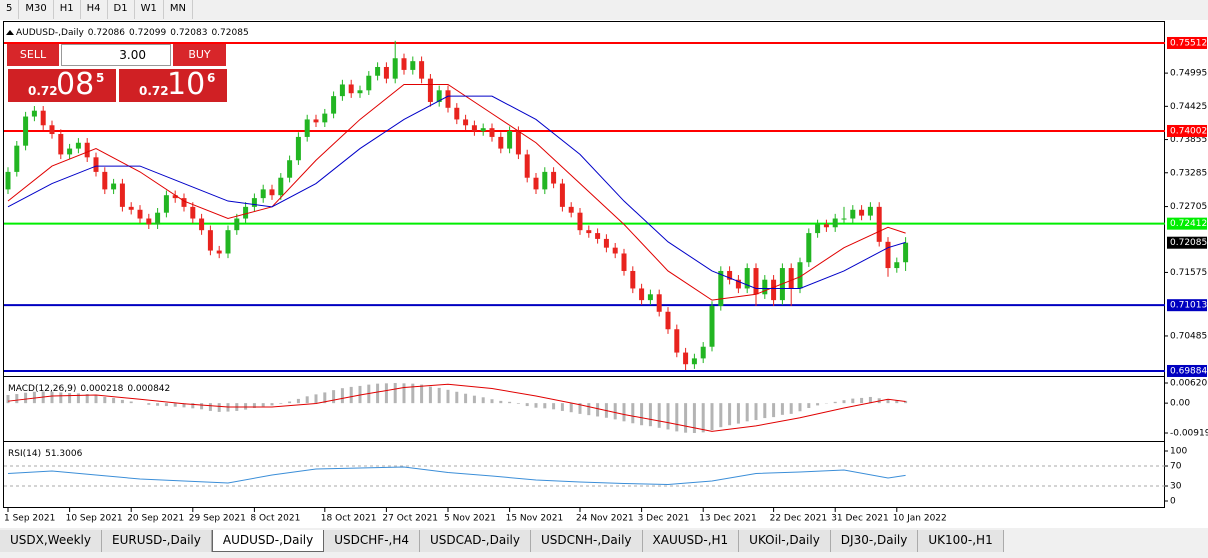  What do you see at coordinates (586, 541) in the screenshot?
I see `chart-tab: USDCNH-,Daily` at bounding box center [586, 541].